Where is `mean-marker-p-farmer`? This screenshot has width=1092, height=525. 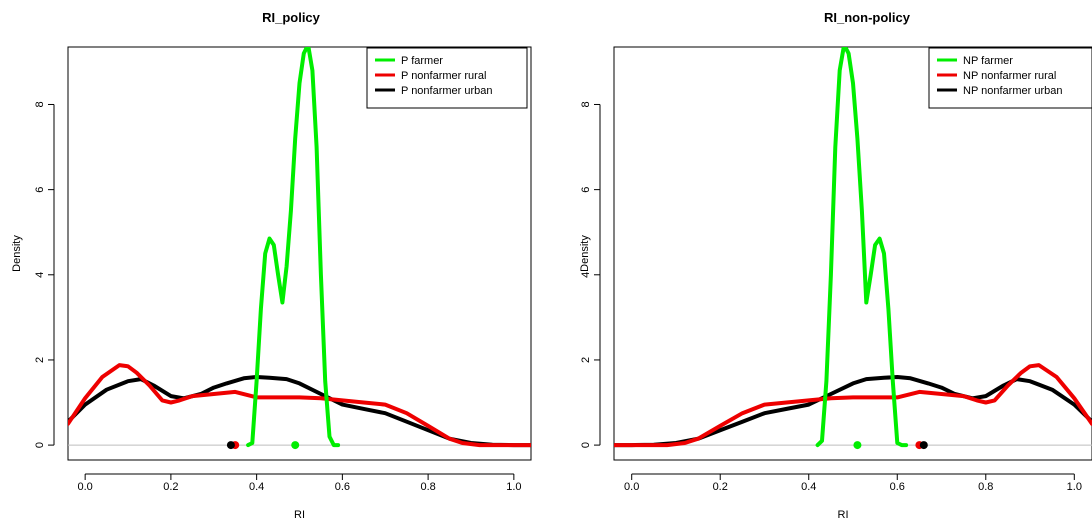 mean-marker-p-farmer is located at coordinates (295, 445).